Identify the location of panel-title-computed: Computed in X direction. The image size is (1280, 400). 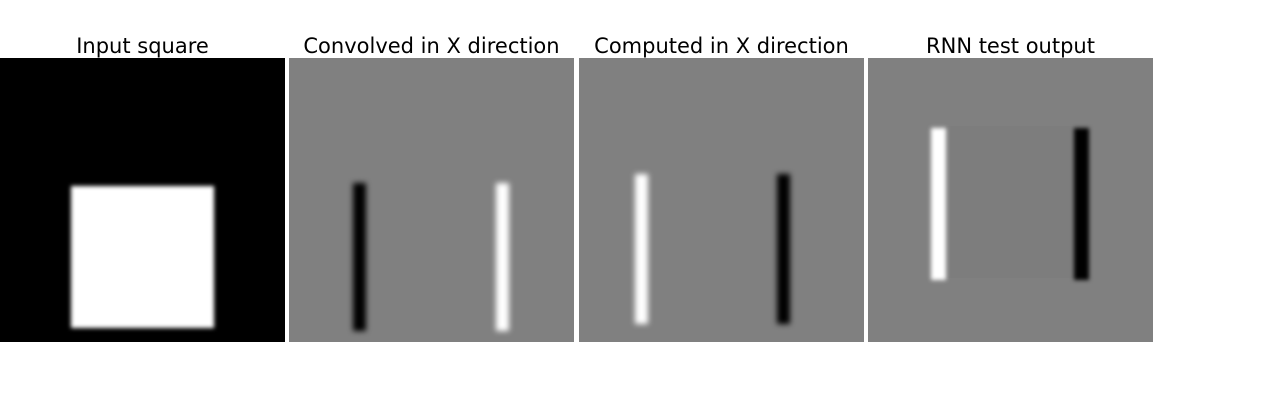
(721, 46).